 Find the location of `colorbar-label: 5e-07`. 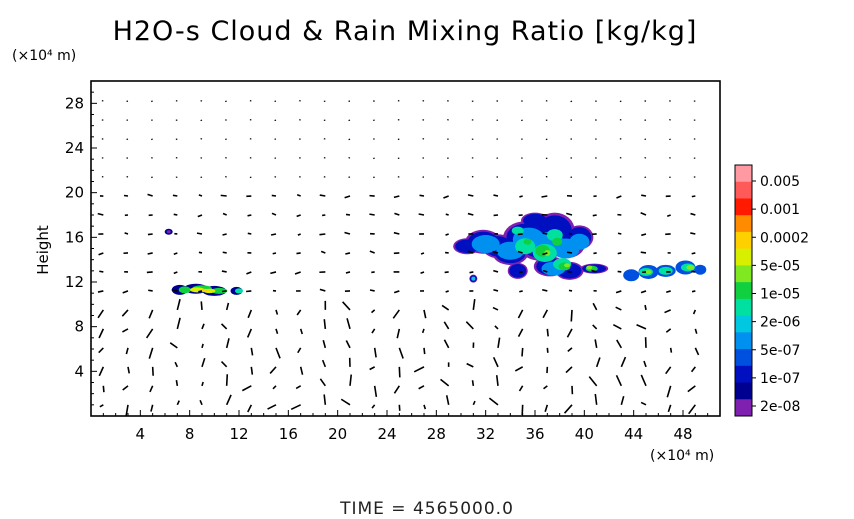

colorbar-label: 5e-07 is located at coordinates (780, 351).